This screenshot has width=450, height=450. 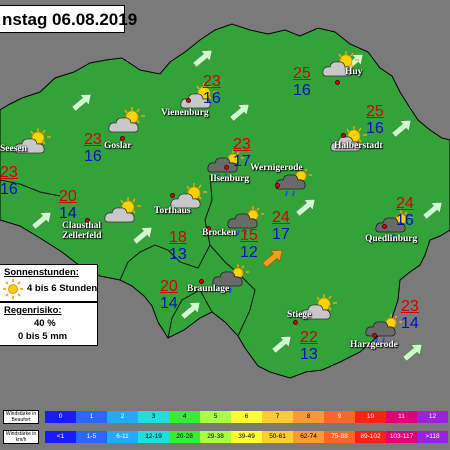 What do you see at coordinates (308, 417) in the screenshot?
I see `legend-beaufort-cell: 8` at bounding box center [308, 417].